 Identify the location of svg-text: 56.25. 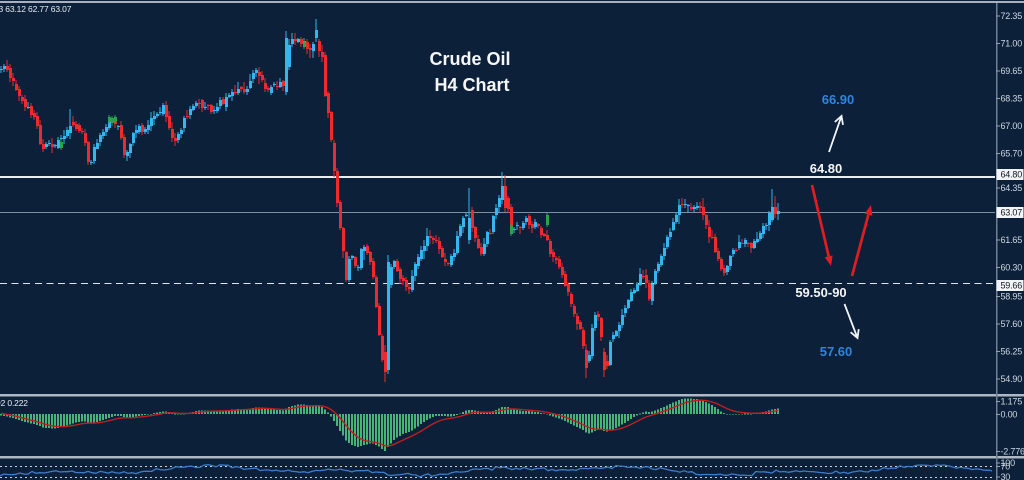
(1012, 352).